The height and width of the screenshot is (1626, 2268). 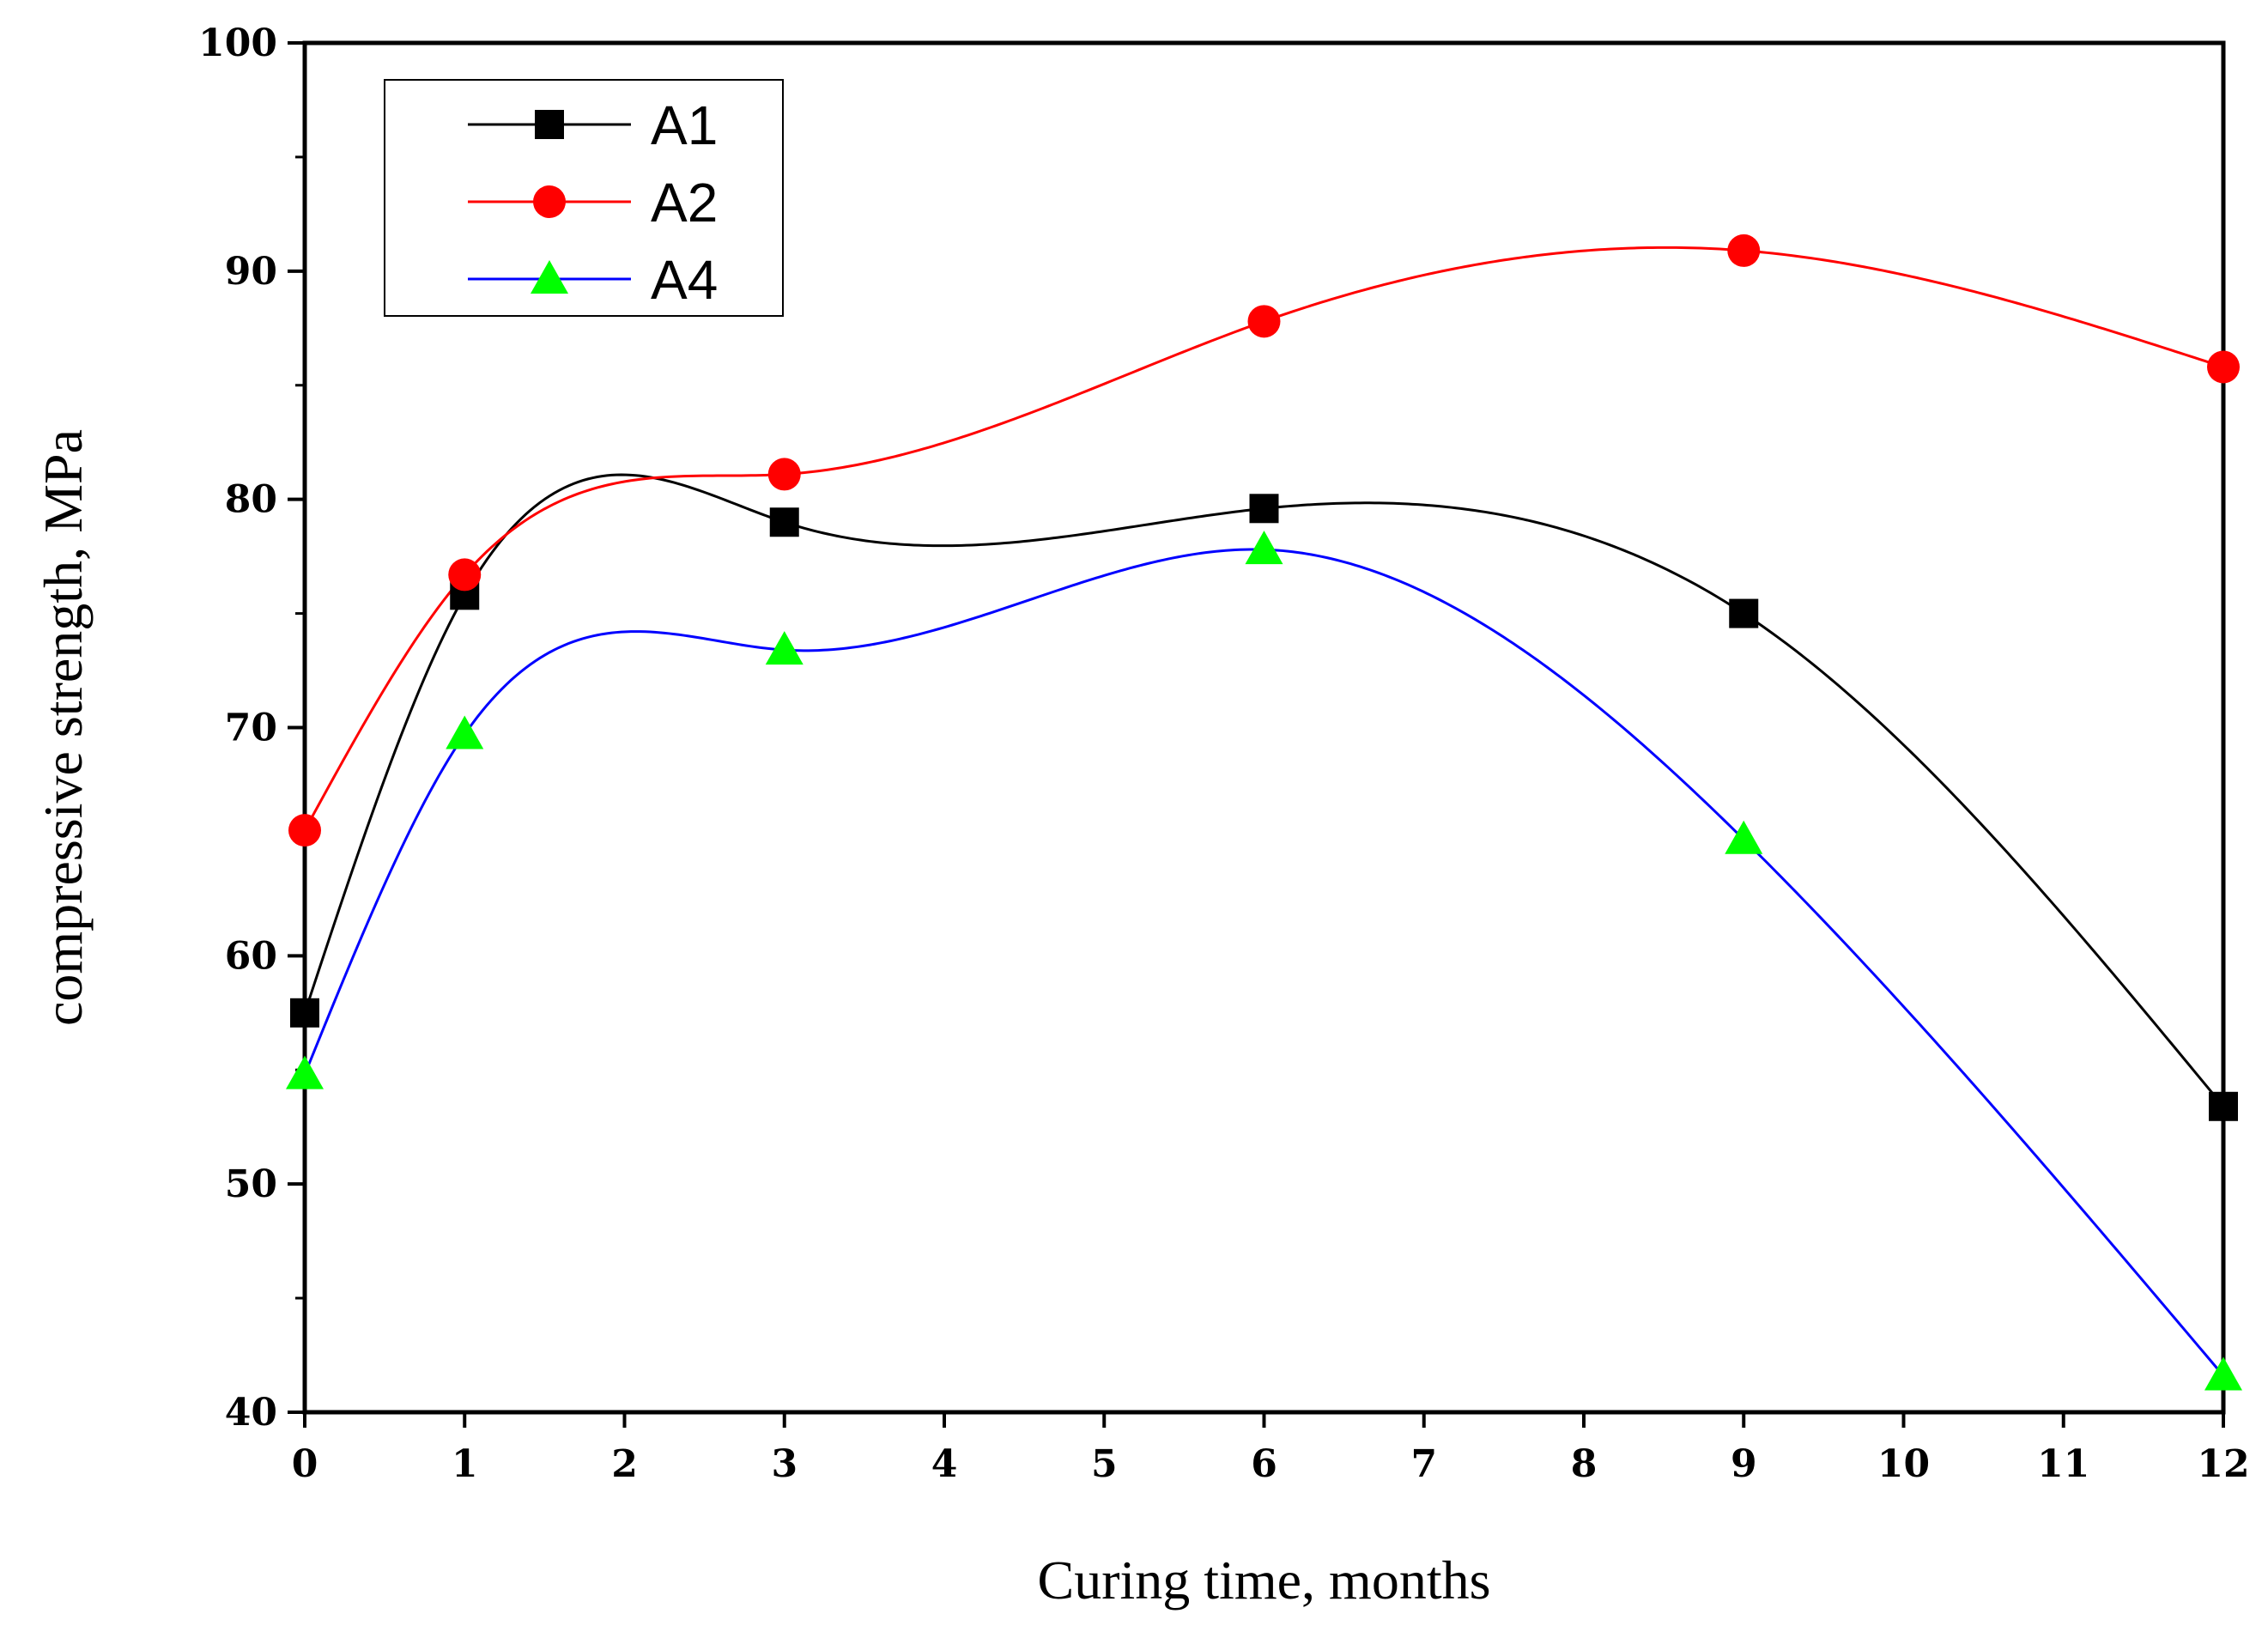 What do you see at coordinates (1903, 1464) in the screenshot?
I see `x-tick-label: 10` at bounding box center [1903, 1464].